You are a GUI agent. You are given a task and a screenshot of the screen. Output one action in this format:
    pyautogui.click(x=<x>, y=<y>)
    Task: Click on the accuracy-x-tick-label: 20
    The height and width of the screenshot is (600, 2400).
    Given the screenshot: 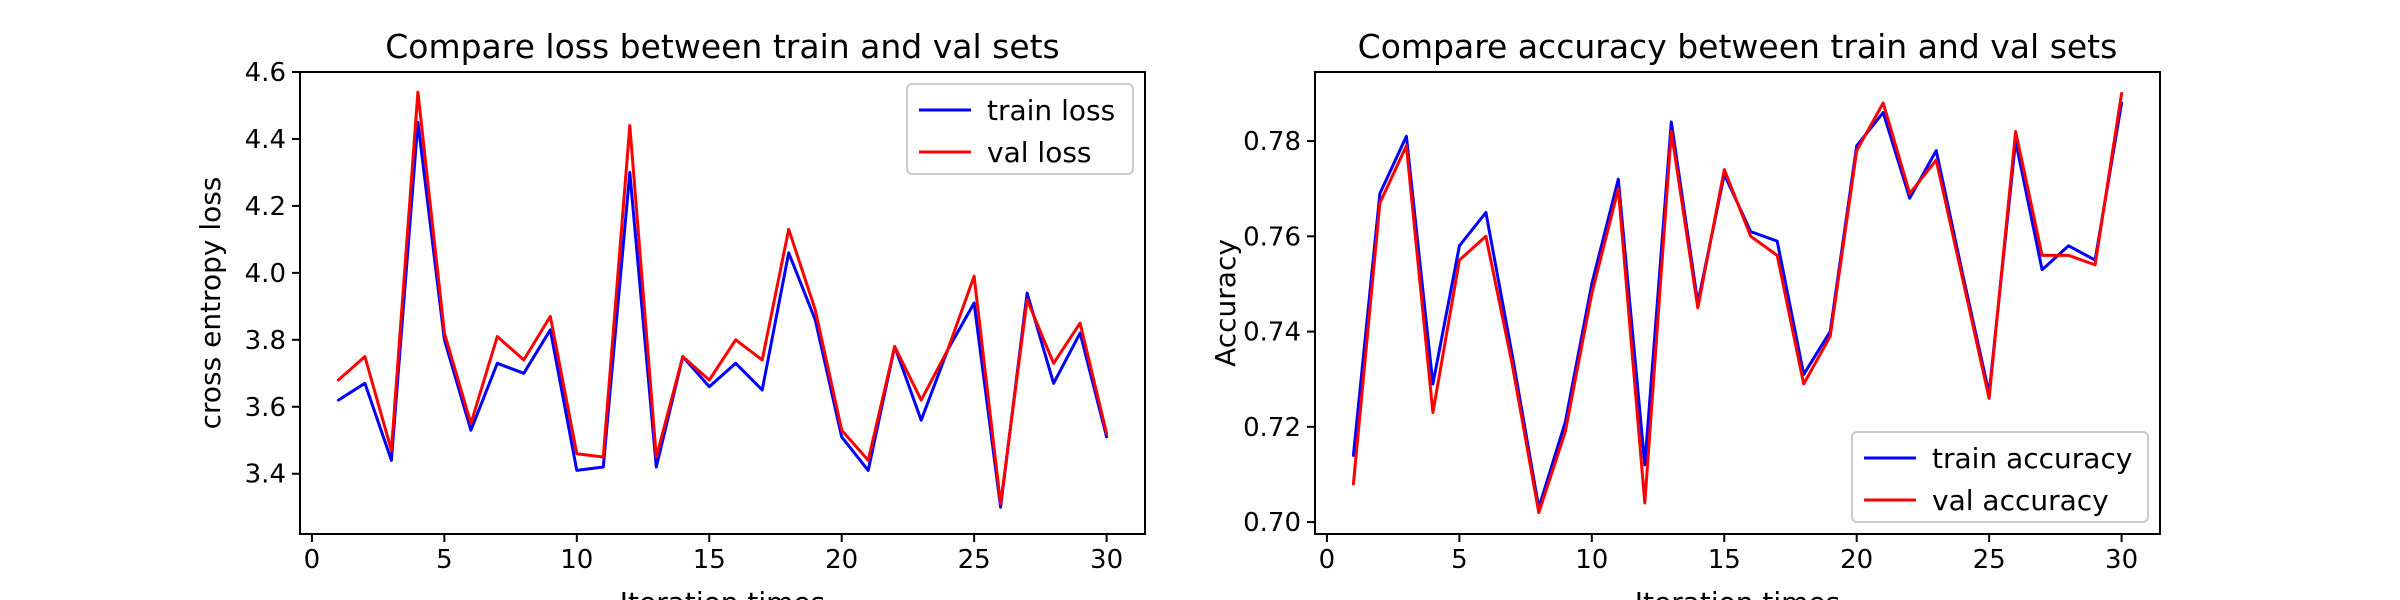 What is the action you would take?
    pyautogui.click(x=1856, y=560)
    